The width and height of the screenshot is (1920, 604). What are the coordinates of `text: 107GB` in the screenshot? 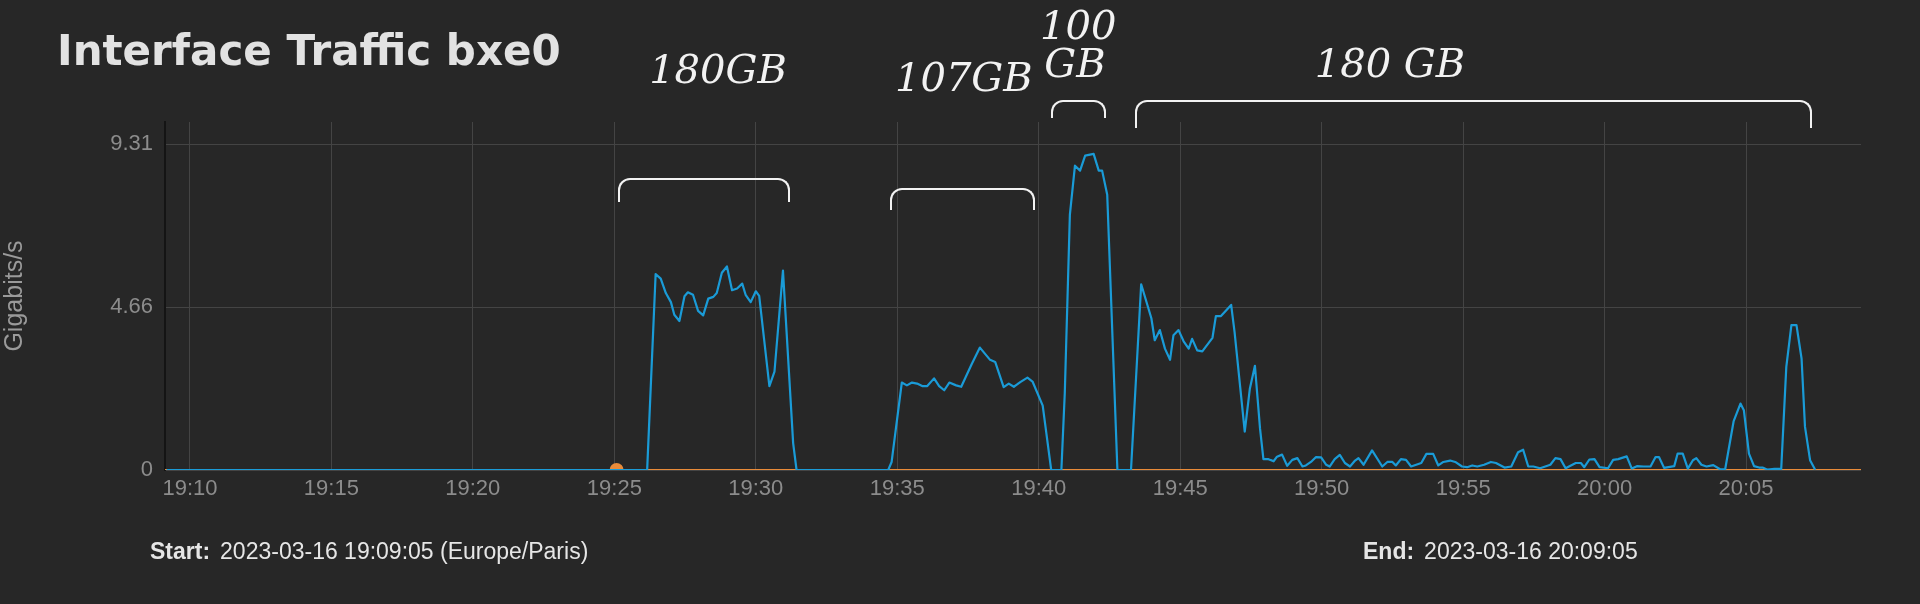 It's located at (964, 77).